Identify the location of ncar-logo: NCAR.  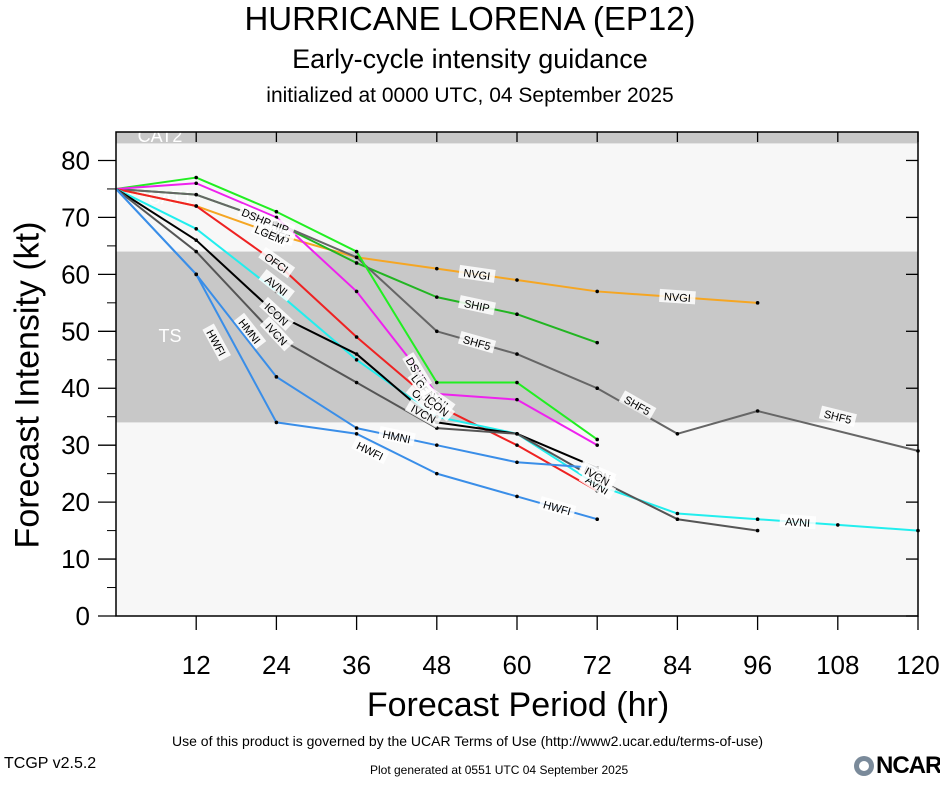
(896, 766).